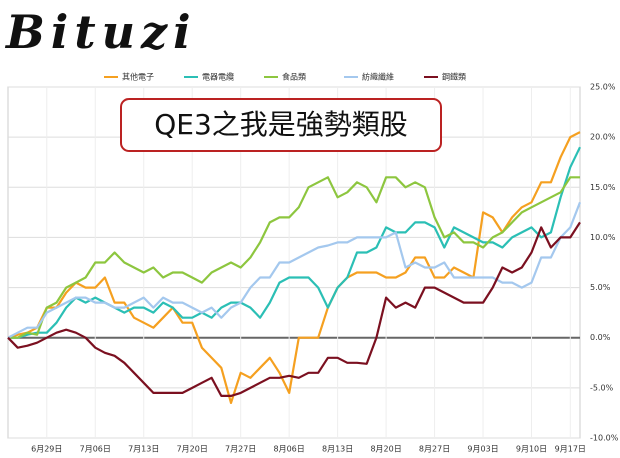 The height and width of the screenshot is (458, 620). What do you see at coordinates (603, 237) in the screenshot?
I see `y-tick-label: 10.0%` at bounding box center [603, 237].